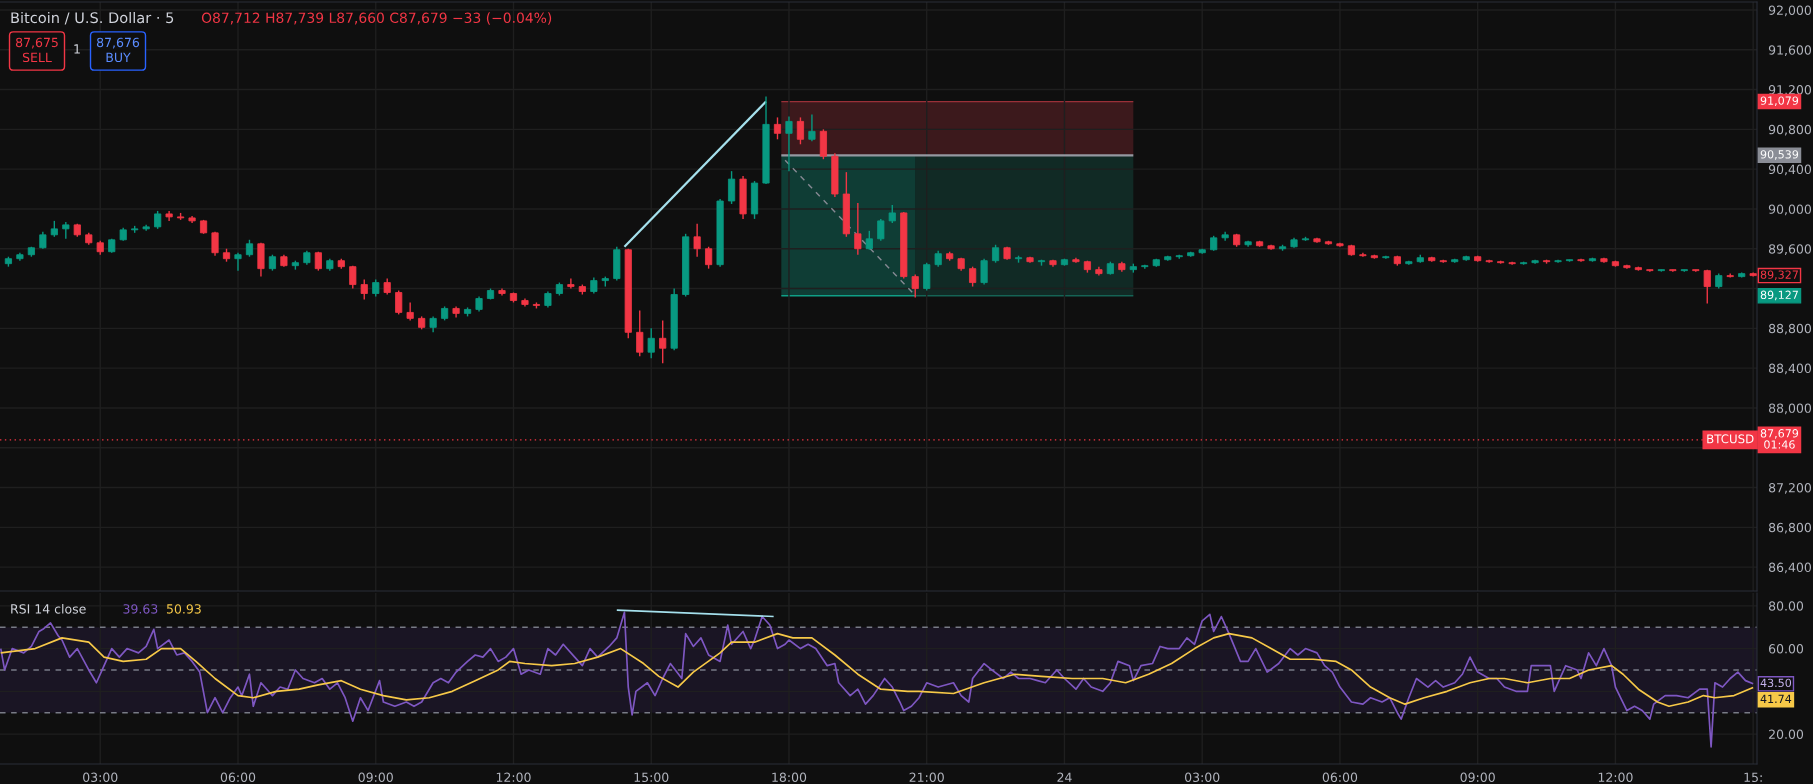 The width and height of the screenshot is (1813, 784). I want to click on y-tick-label: 90,400, so click(1790, 170).